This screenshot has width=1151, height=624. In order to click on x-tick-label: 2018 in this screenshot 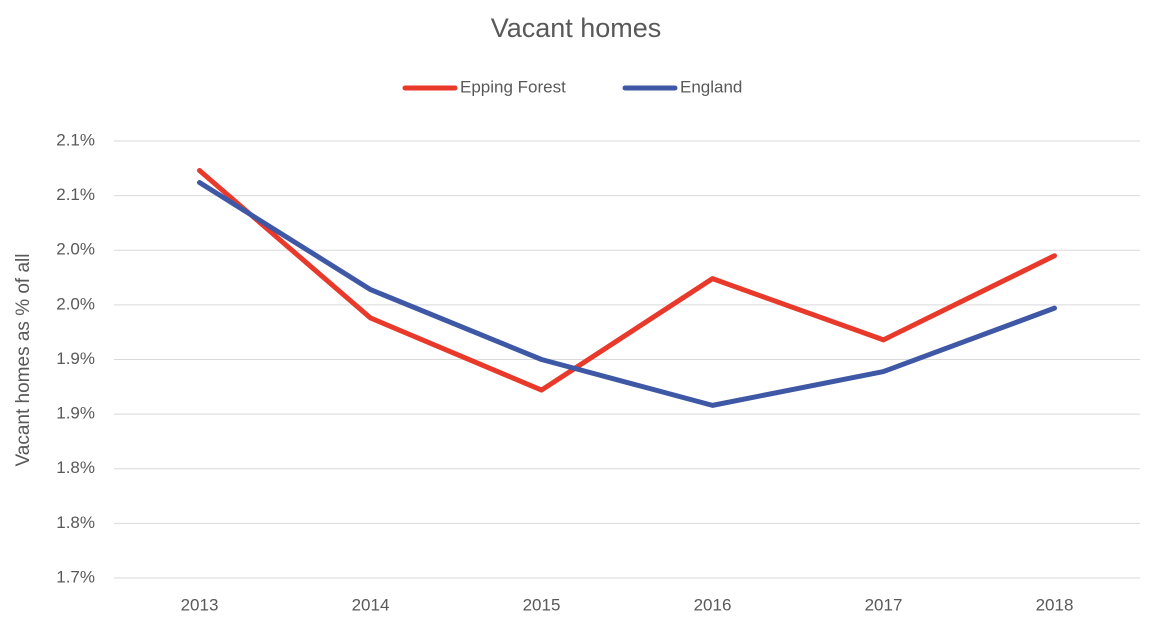, I will do `click(1055, 604)`.